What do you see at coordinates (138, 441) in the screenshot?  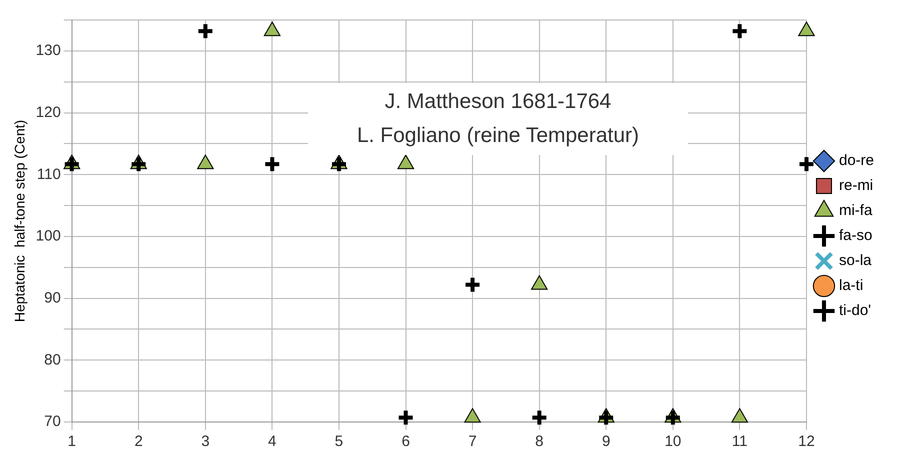 I see `x-tick-label: 2` at bounding box center [138, 441].